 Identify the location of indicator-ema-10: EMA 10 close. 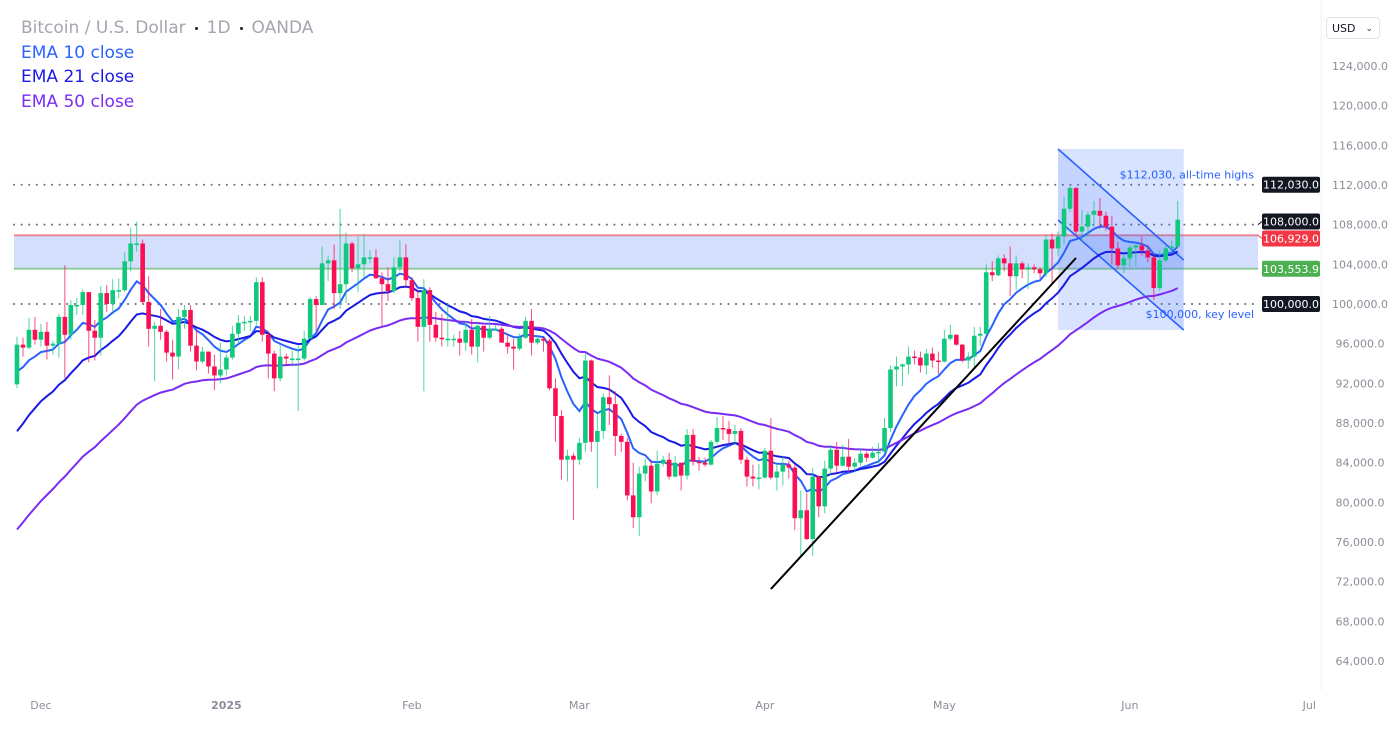
(78, 52).